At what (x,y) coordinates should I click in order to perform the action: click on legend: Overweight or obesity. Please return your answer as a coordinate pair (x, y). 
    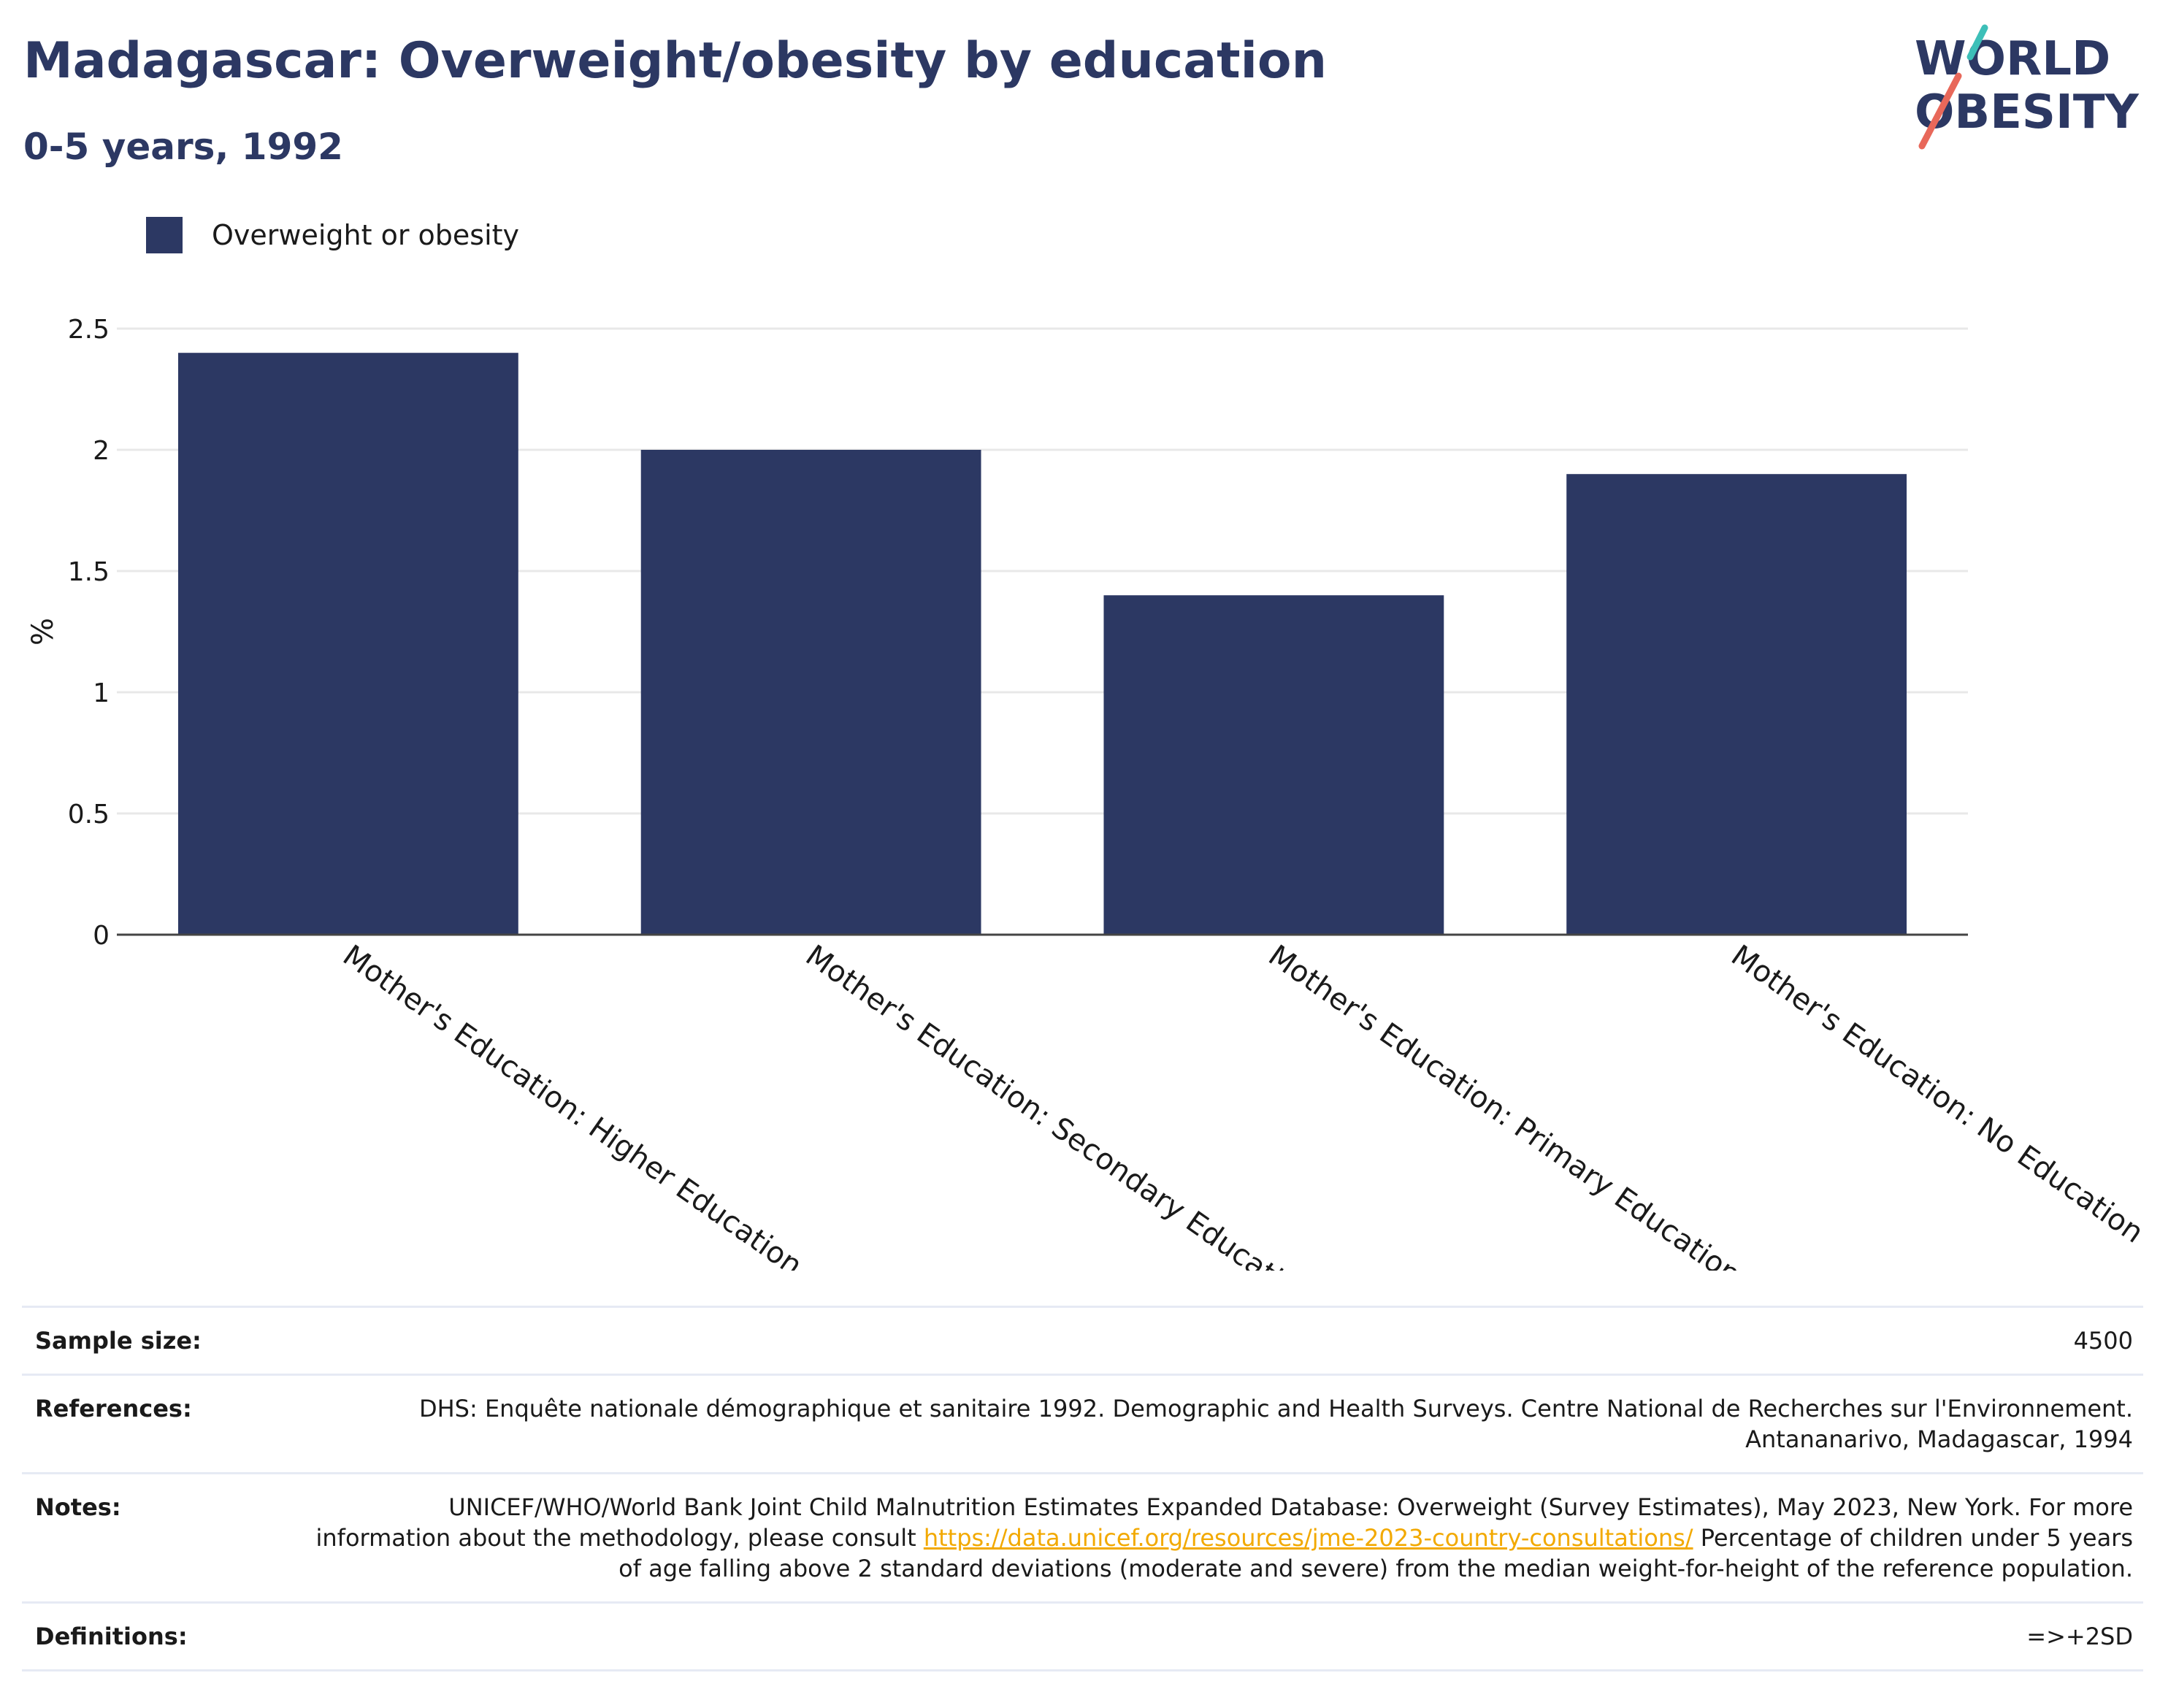
    Looking at the image, I should click on (332, 235).